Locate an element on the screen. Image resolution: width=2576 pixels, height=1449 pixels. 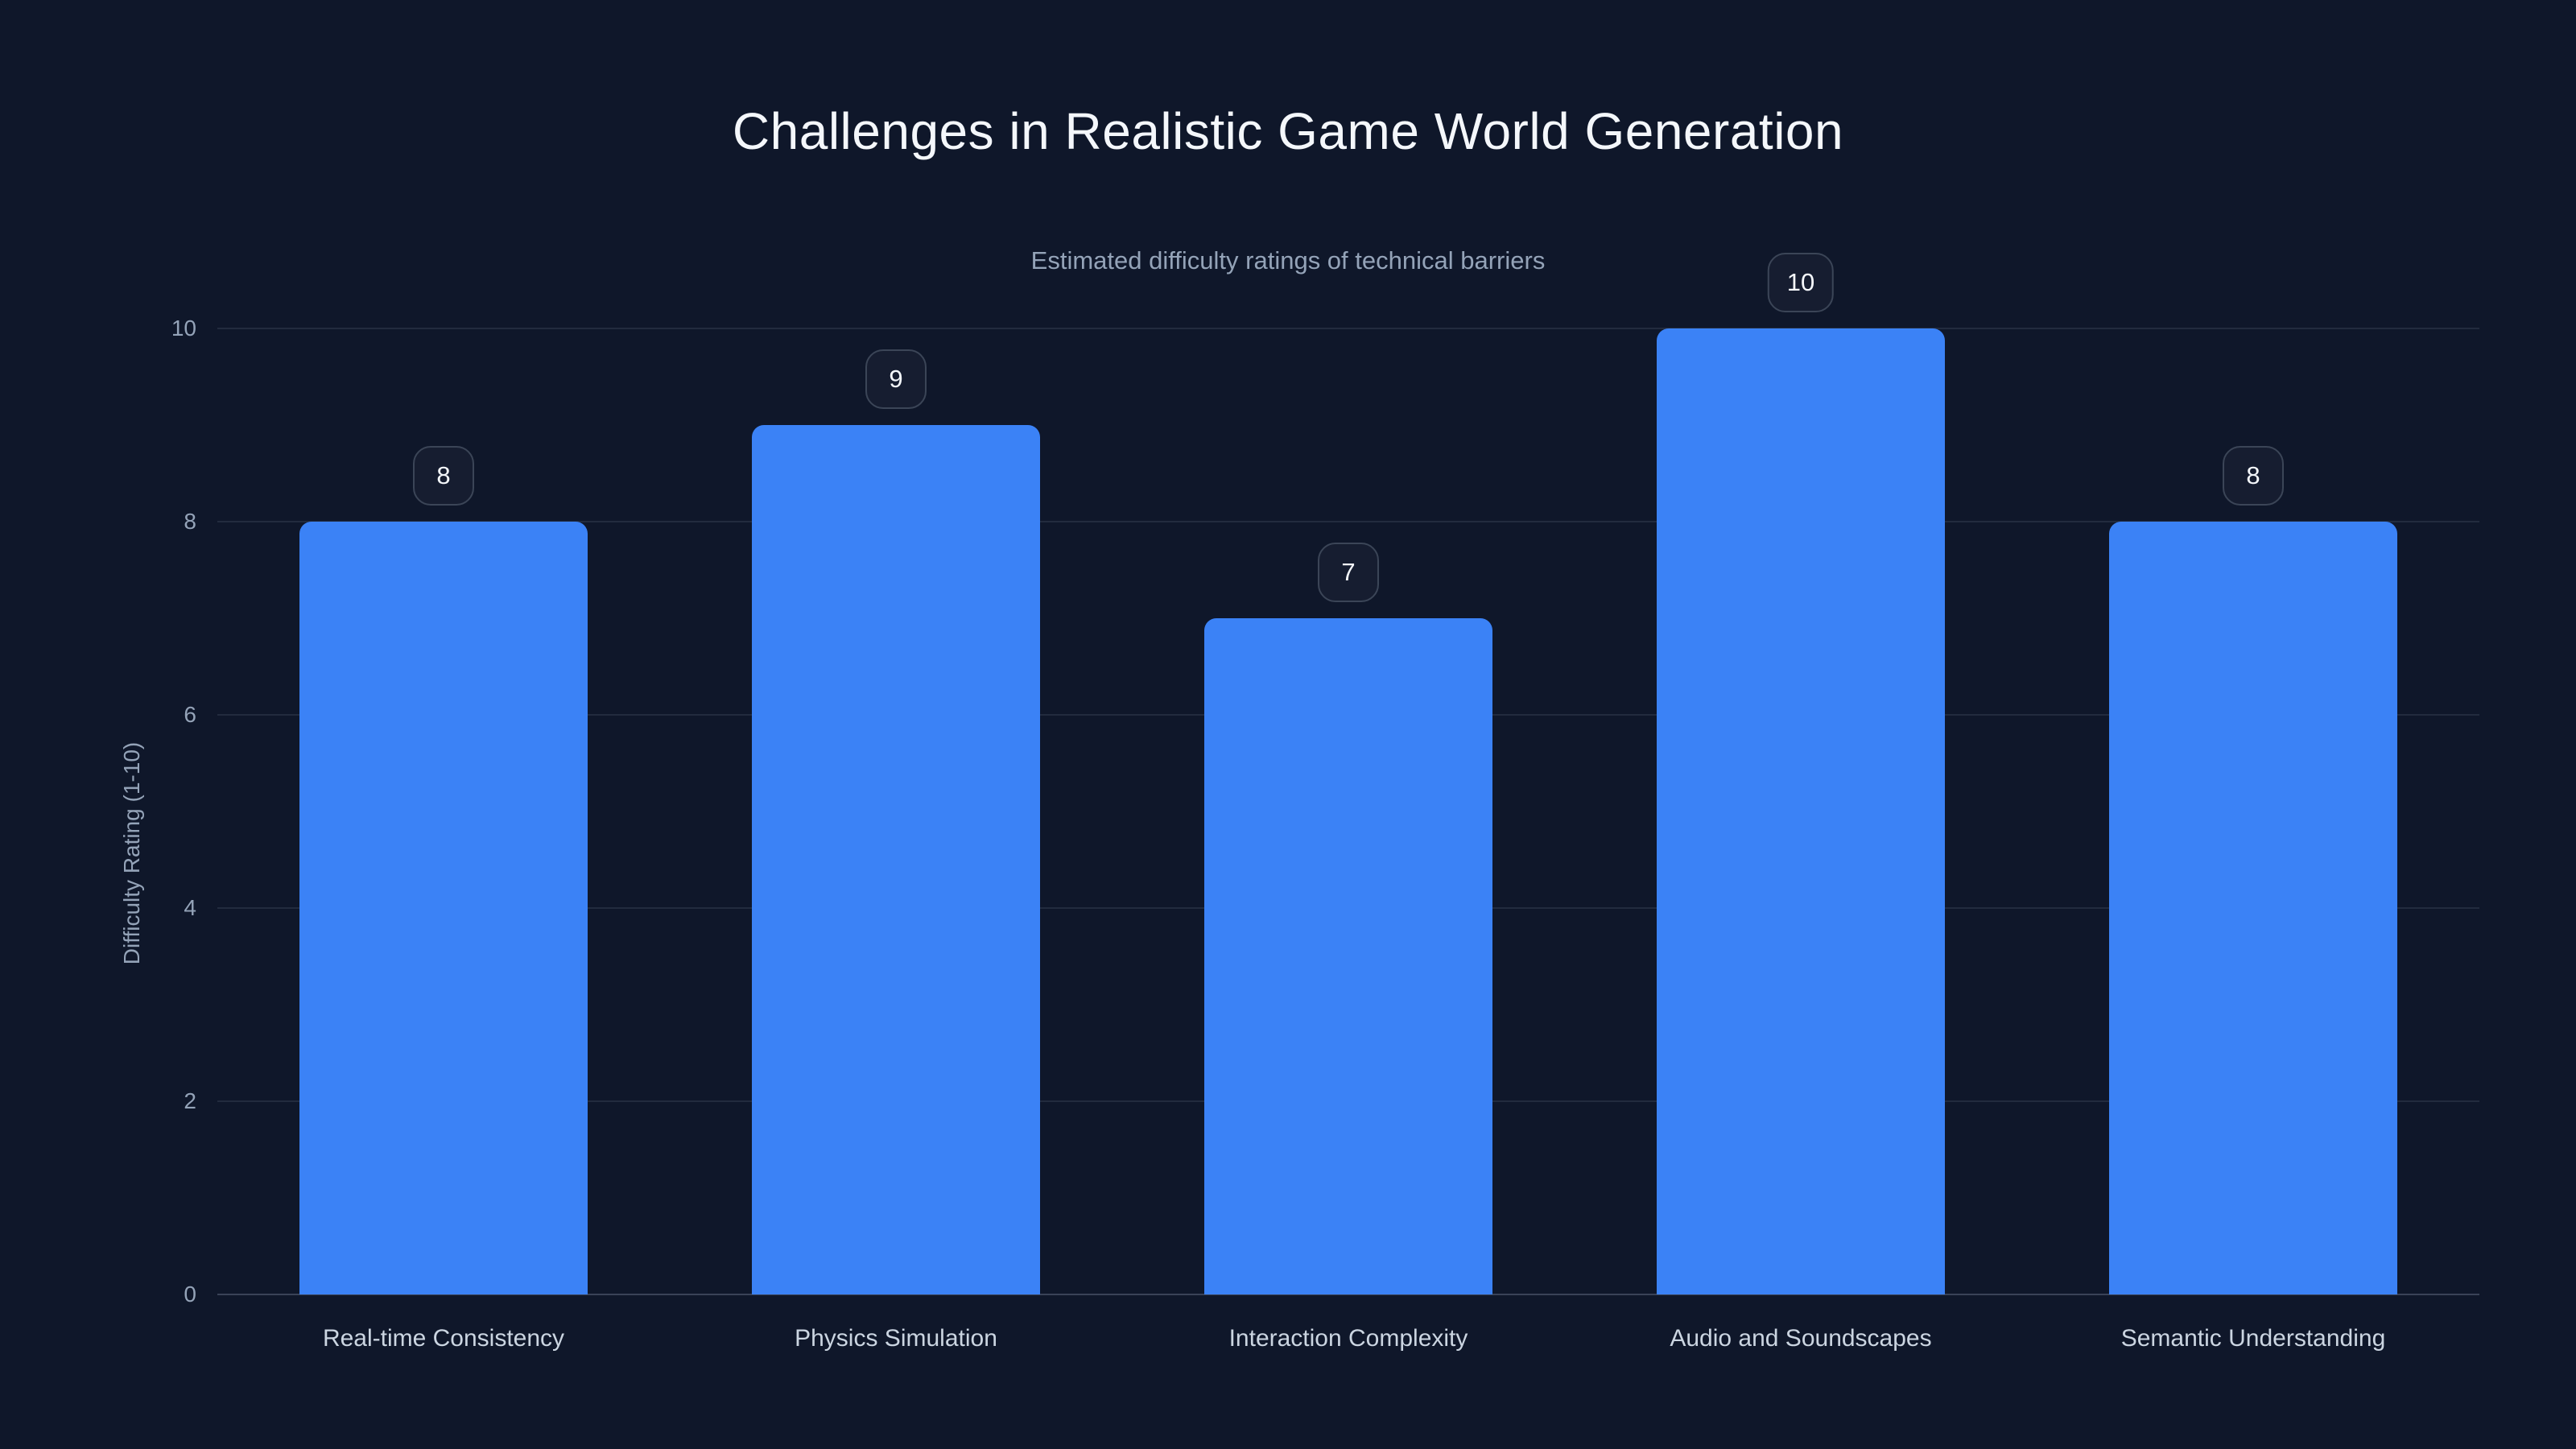
category-label: Physics Simulation is located at coordinates (896, 1338).